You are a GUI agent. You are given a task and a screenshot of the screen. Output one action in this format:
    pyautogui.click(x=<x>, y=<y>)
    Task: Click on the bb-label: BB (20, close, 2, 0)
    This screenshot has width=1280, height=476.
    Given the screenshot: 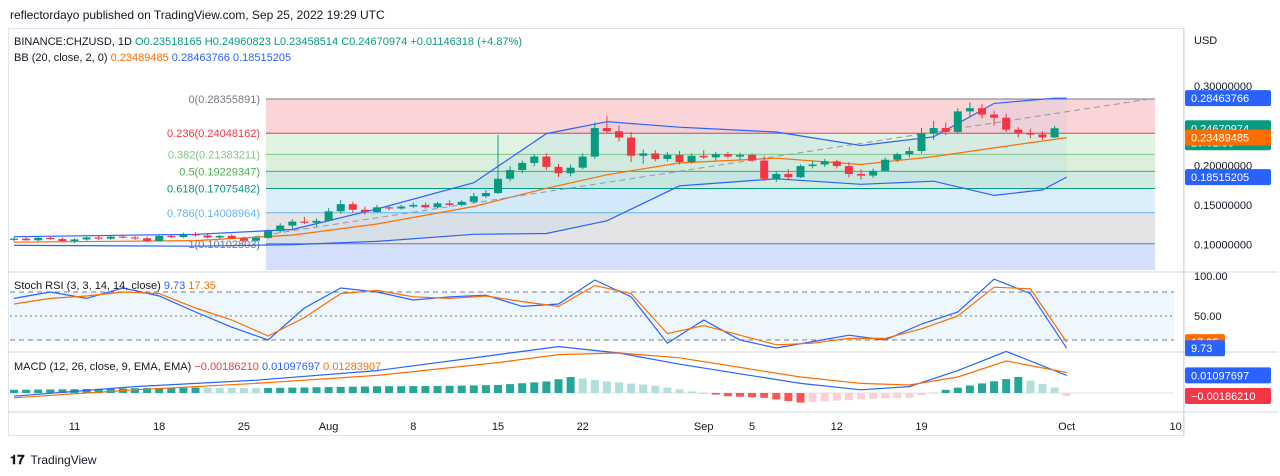 What is the action you would take?
    pyautogui.click(x=61, y=58)
    